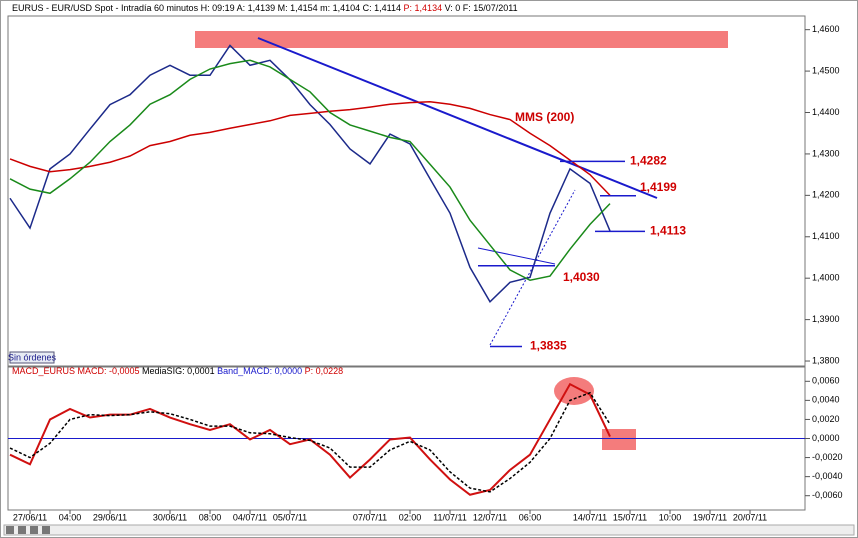 The width and height of the screenshot is (858, 538). What do you see at coordinates (581, 277) in the screenshot?
I see `level-label: 1,4030` at bounding box center [581, 277].